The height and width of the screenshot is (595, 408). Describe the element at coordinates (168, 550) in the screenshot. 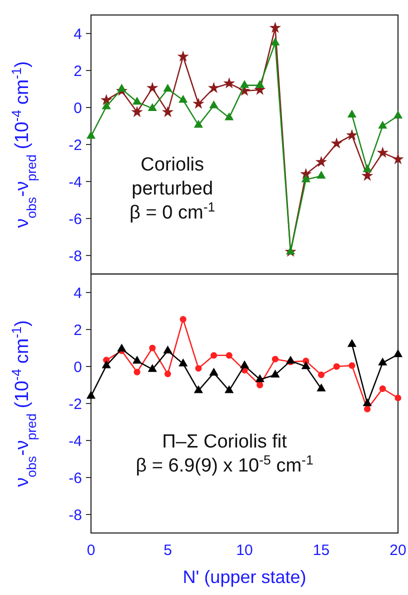

I see `x-tick-label: 5` at that location.